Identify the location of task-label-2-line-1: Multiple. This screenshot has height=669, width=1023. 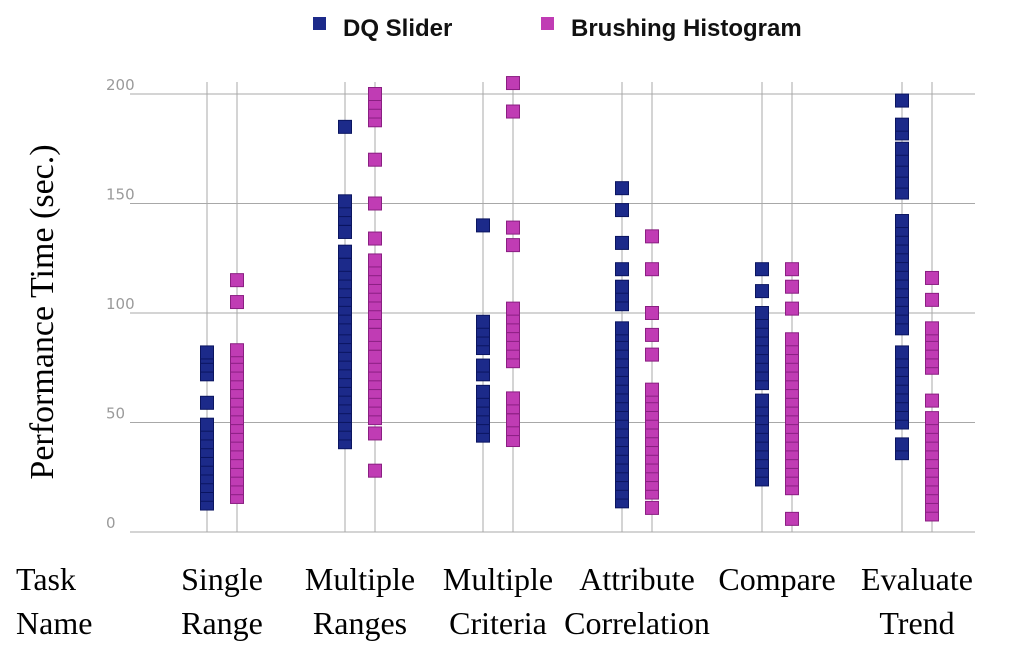
(498, 579).